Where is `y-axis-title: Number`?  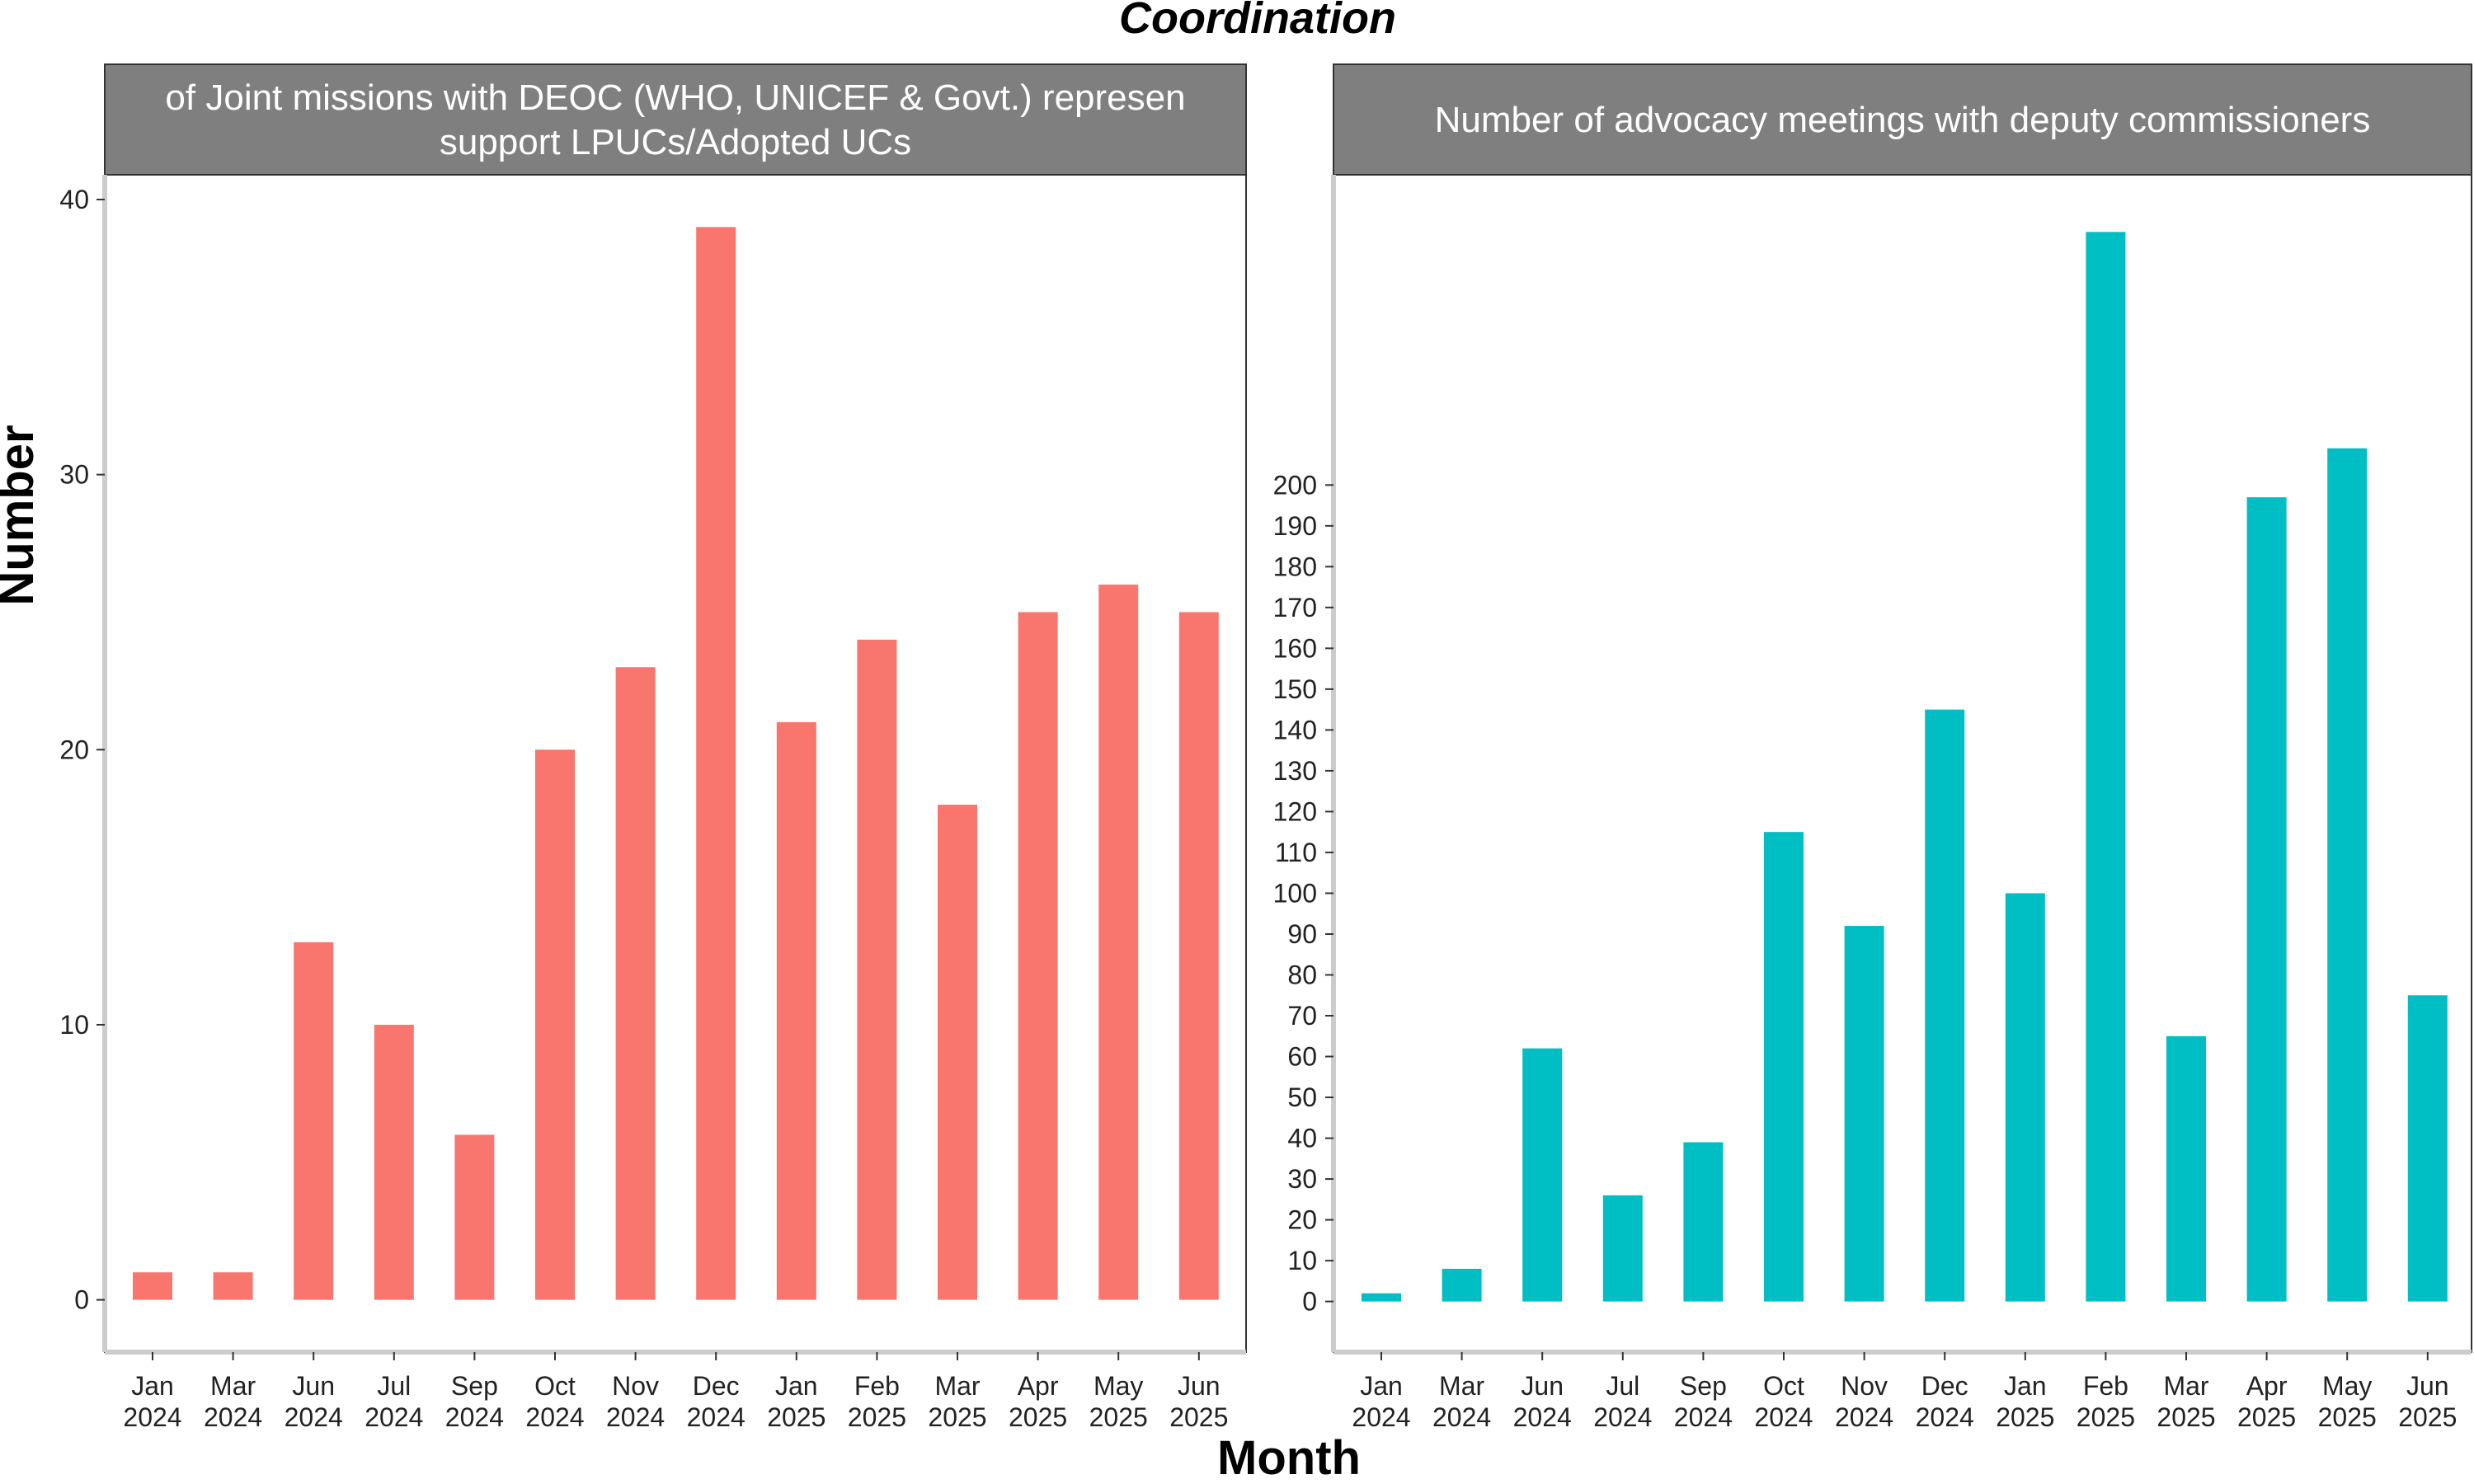
y-axis-title: Number is located at coordinates (22, 515).